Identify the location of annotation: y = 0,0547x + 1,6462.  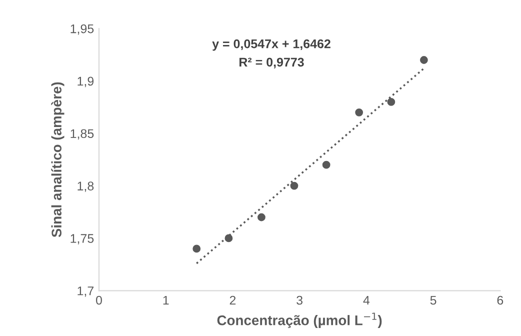
(271, 45).